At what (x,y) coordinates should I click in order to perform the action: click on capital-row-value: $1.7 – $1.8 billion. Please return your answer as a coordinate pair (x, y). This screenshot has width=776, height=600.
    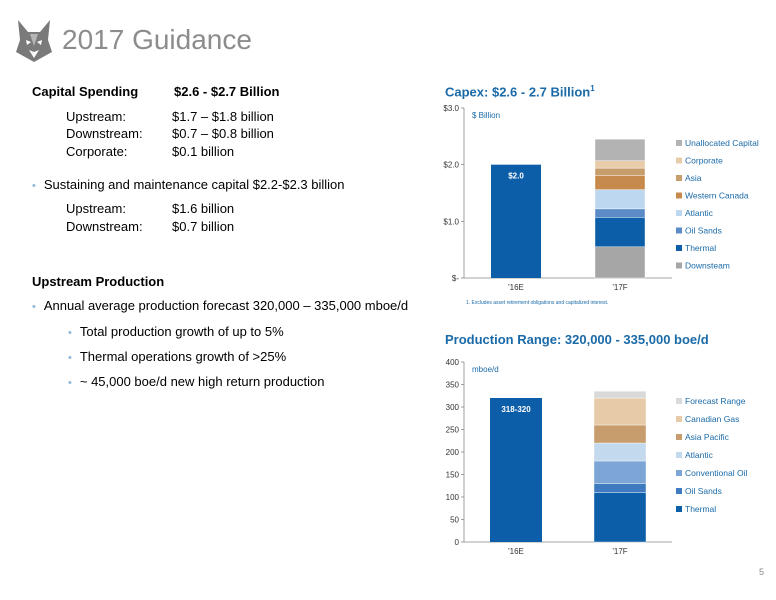
    Looking at the image, I should click on (223, 116).